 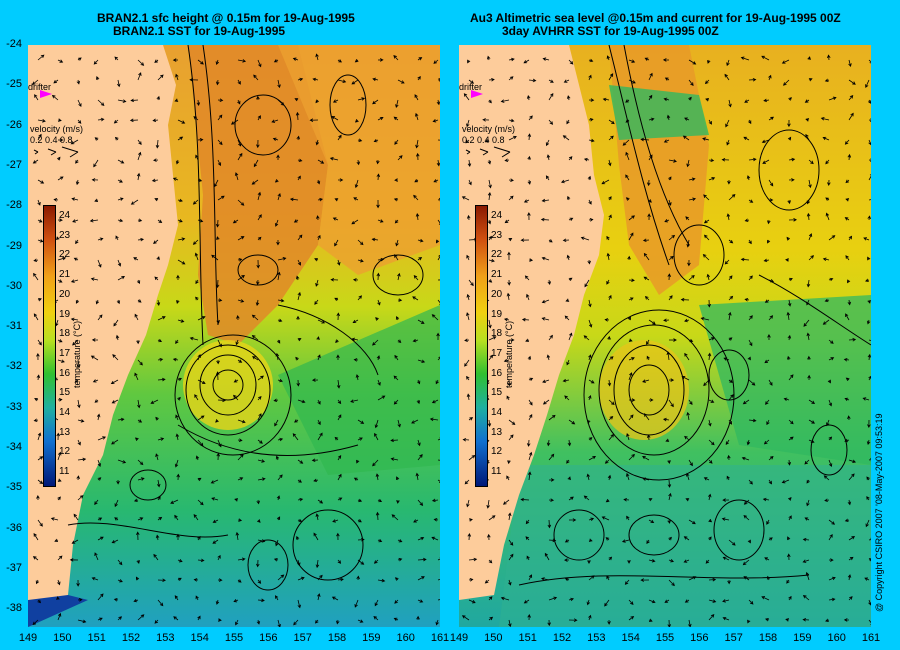 What do you see at coordinates (49, 346) in the screenshot?
I see `left-colorbar` at bounding box center [49, 346].